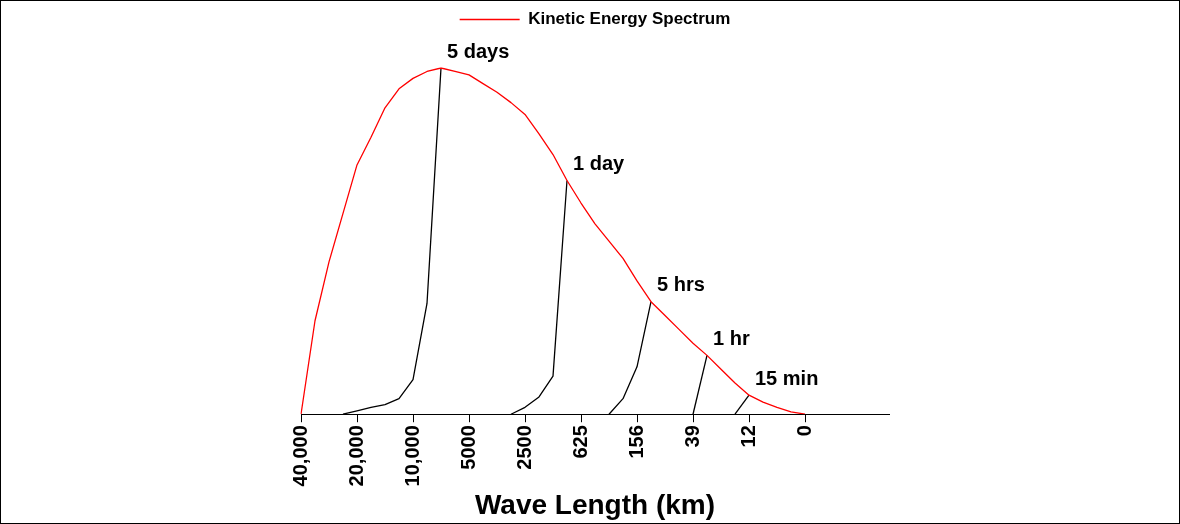  I want to click on text: 5 days, so click(478, 50).